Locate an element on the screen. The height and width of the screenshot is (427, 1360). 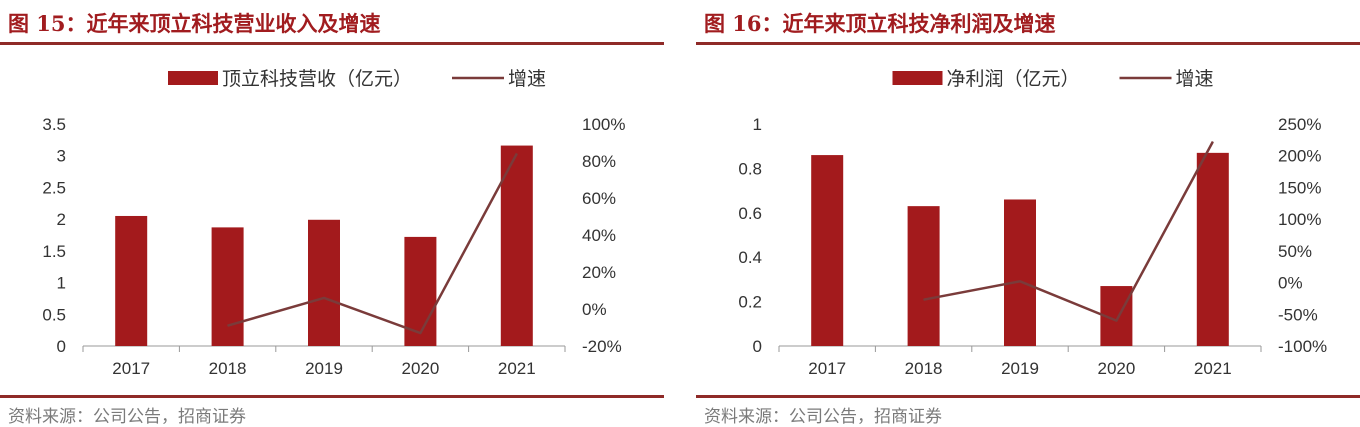
right-axis-tick-label: 40% is located at coordinates (599, 235).